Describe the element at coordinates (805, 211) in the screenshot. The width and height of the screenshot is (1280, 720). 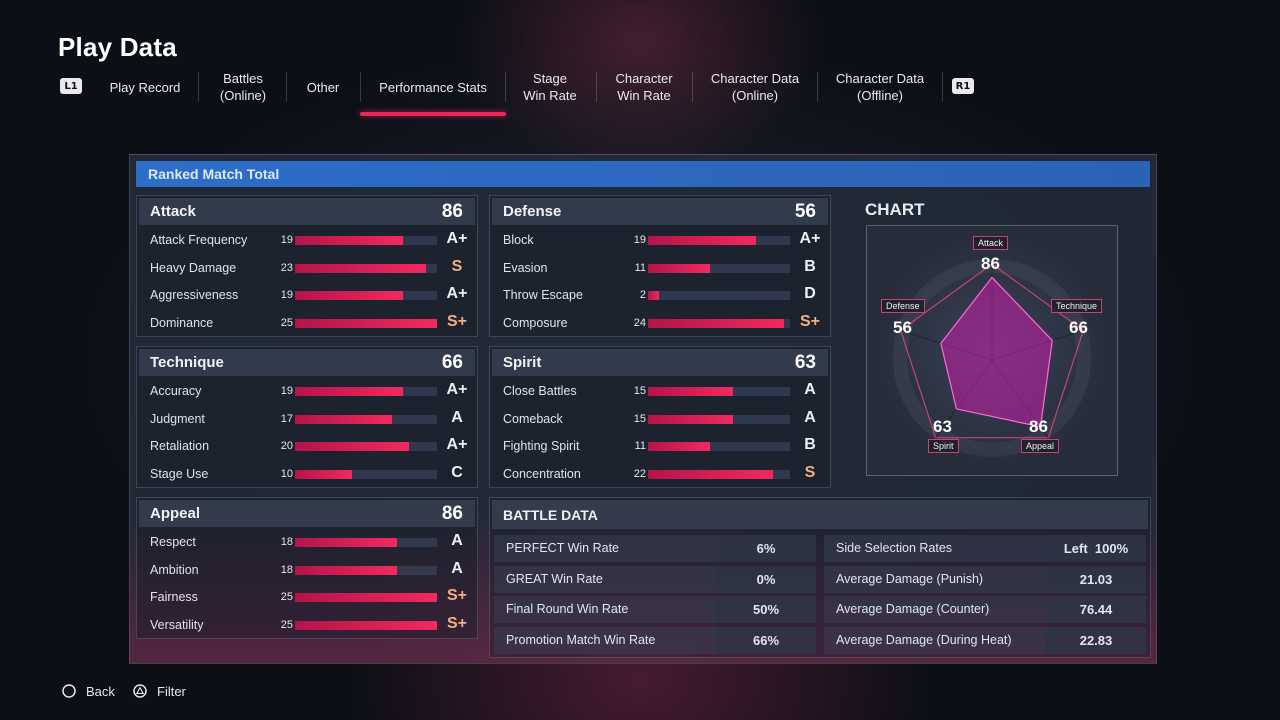
I see `stat-group-score: 56` at that location.